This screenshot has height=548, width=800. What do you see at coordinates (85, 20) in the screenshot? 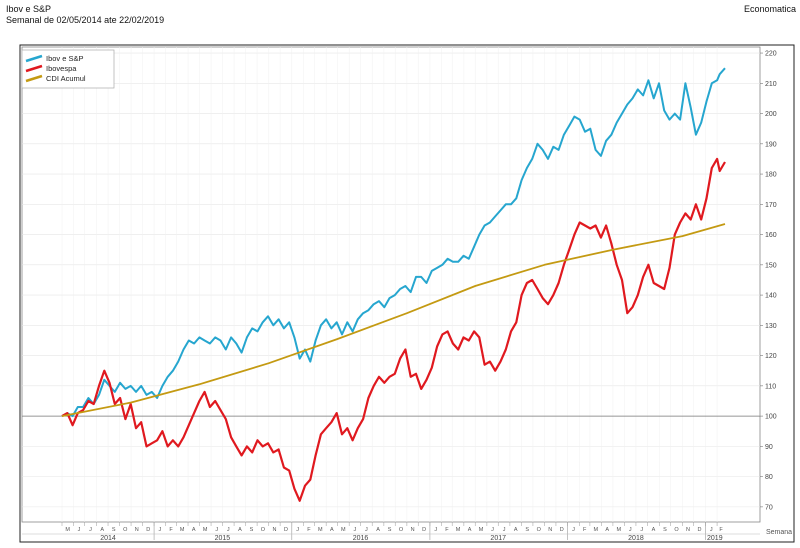
I see `chart-subtitle: Semanal de 02/05/2014 ate 22/02/2019` at bounding box center [85, 20].